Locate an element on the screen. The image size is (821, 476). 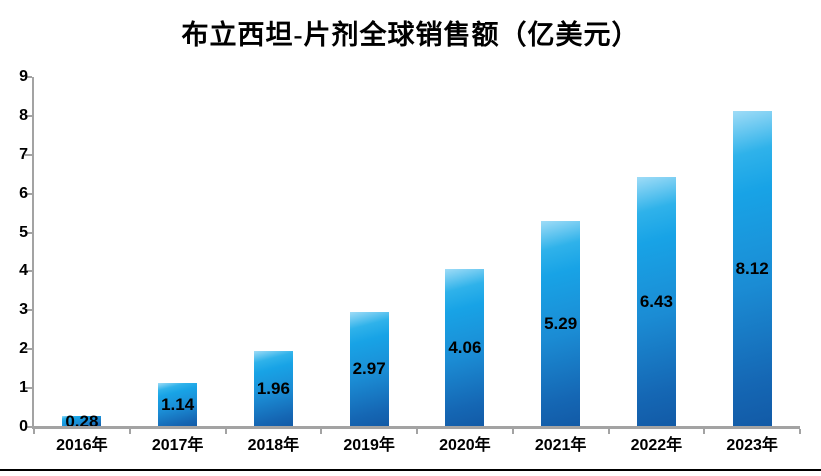
bar-2022年 is located at coordinates (656, 301).